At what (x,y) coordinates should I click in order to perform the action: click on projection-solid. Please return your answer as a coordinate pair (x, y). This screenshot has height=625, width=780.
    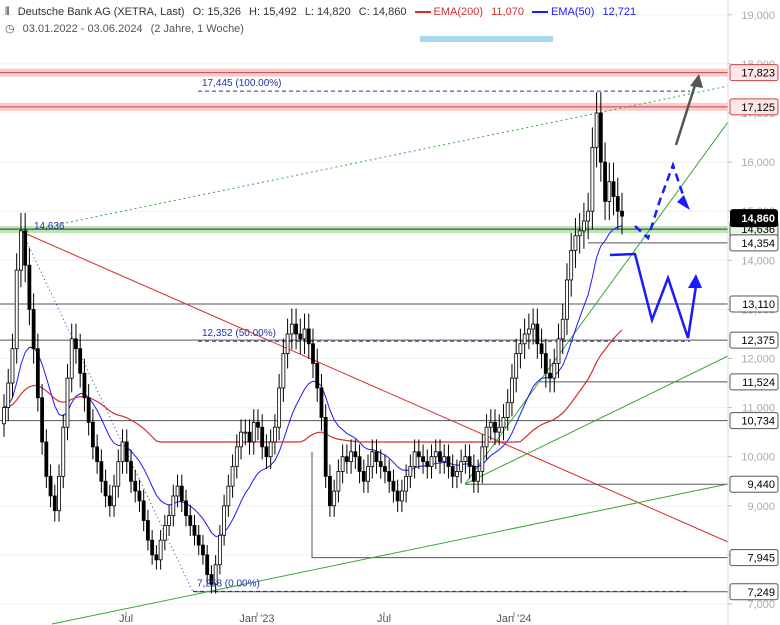
    Looking at the image, I should click on (653, 295).